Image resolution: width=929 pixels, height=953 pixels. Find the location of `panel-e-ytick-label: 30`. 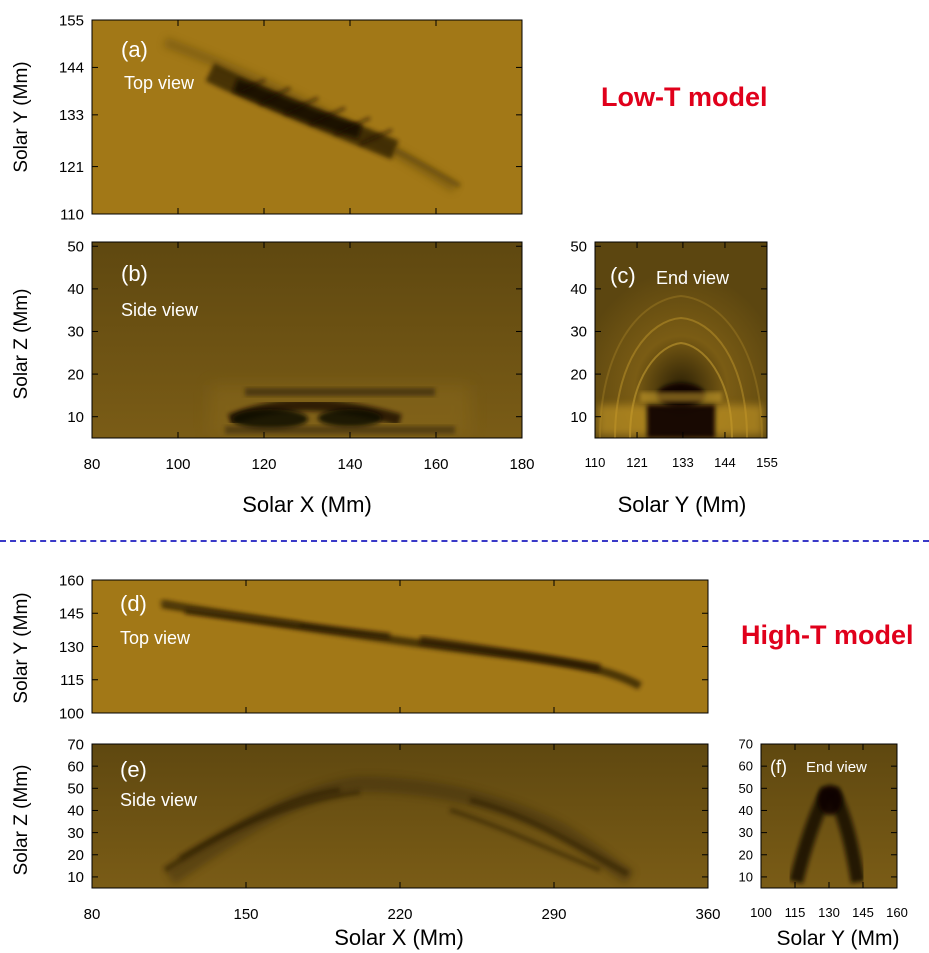

panel-e-ytick-label: 30 is located at coordinates (75, 833).